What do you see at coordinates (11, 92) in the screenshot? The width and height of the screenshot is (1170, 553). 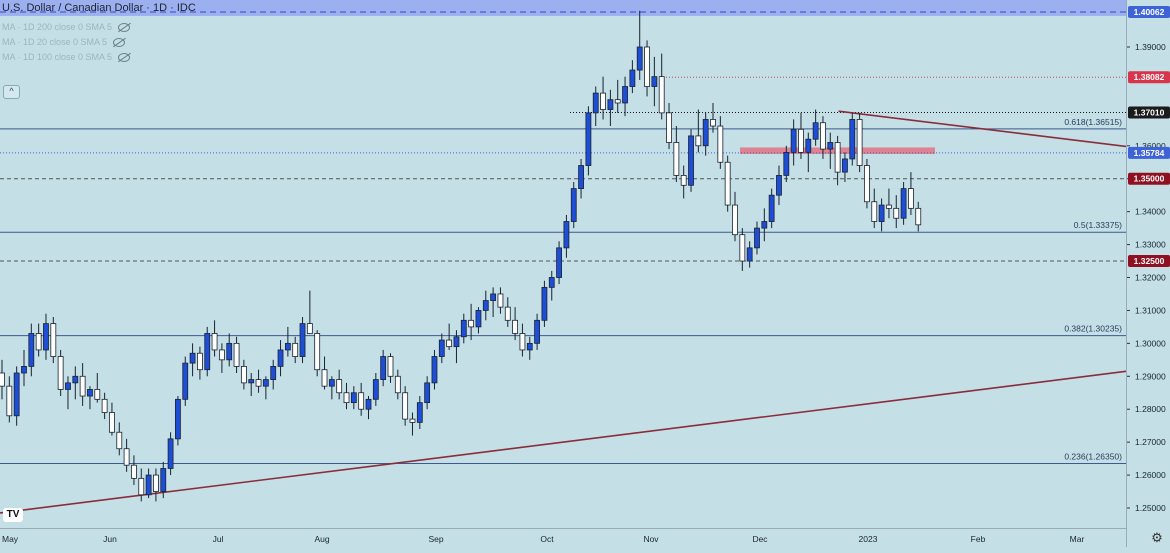 I see `collapse-indicators-button: ^` at bounding box center [11, 92].